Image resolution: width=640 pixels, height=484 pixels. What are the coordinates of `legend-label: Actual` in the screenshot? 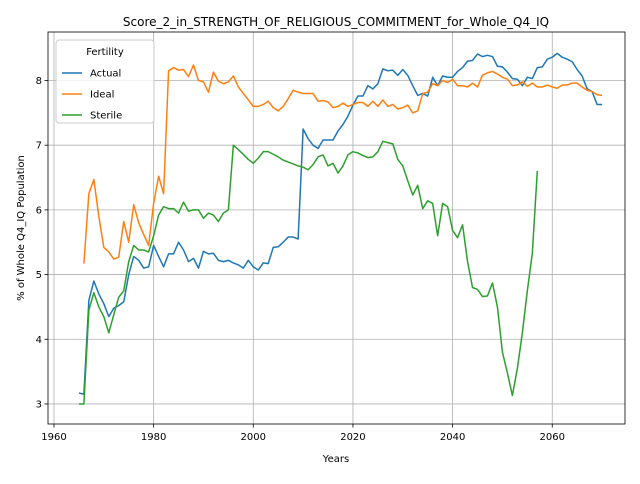 It's located at (105, 74).